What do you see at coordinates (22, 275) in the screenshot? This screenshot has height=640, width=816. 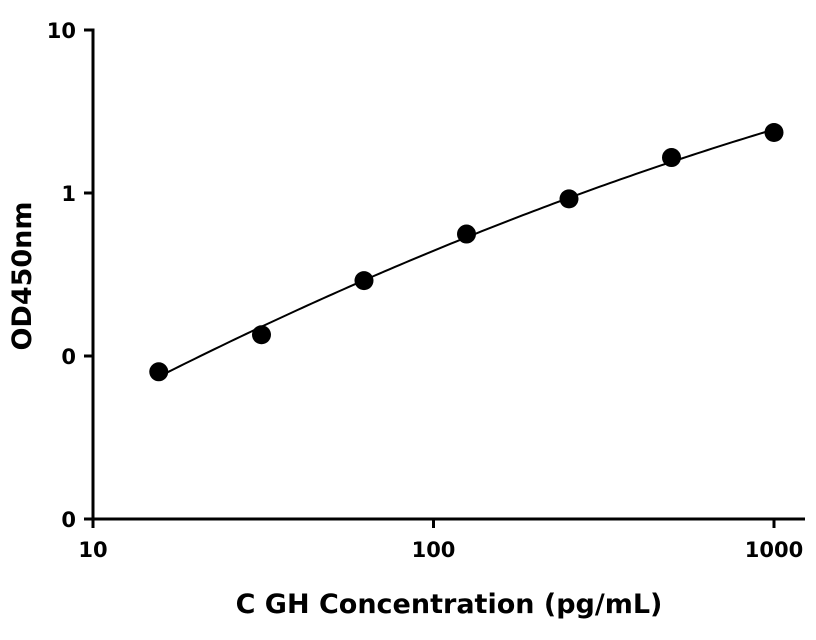 I see `y-axis-title: OD450nm` at bounding box center [22, 275].